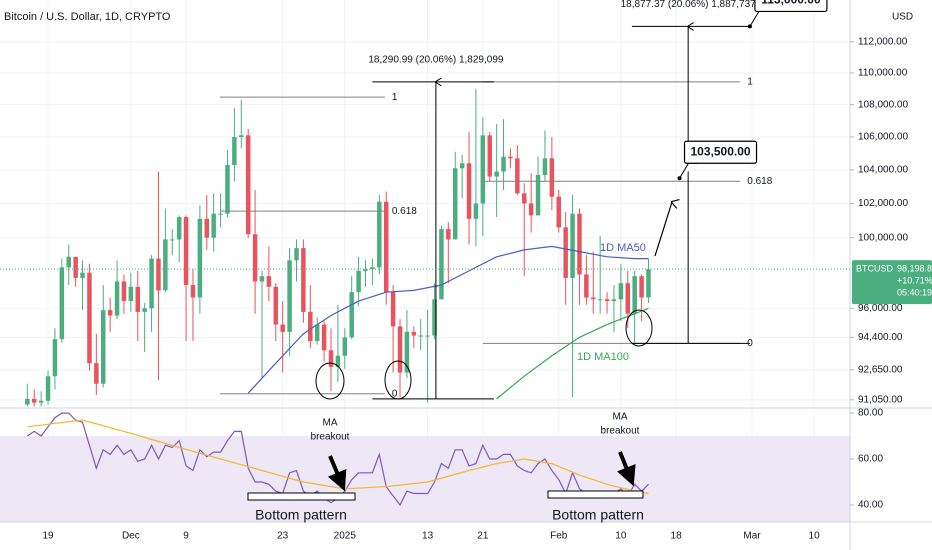  I want to click on circle-mark, so click(639, 328).